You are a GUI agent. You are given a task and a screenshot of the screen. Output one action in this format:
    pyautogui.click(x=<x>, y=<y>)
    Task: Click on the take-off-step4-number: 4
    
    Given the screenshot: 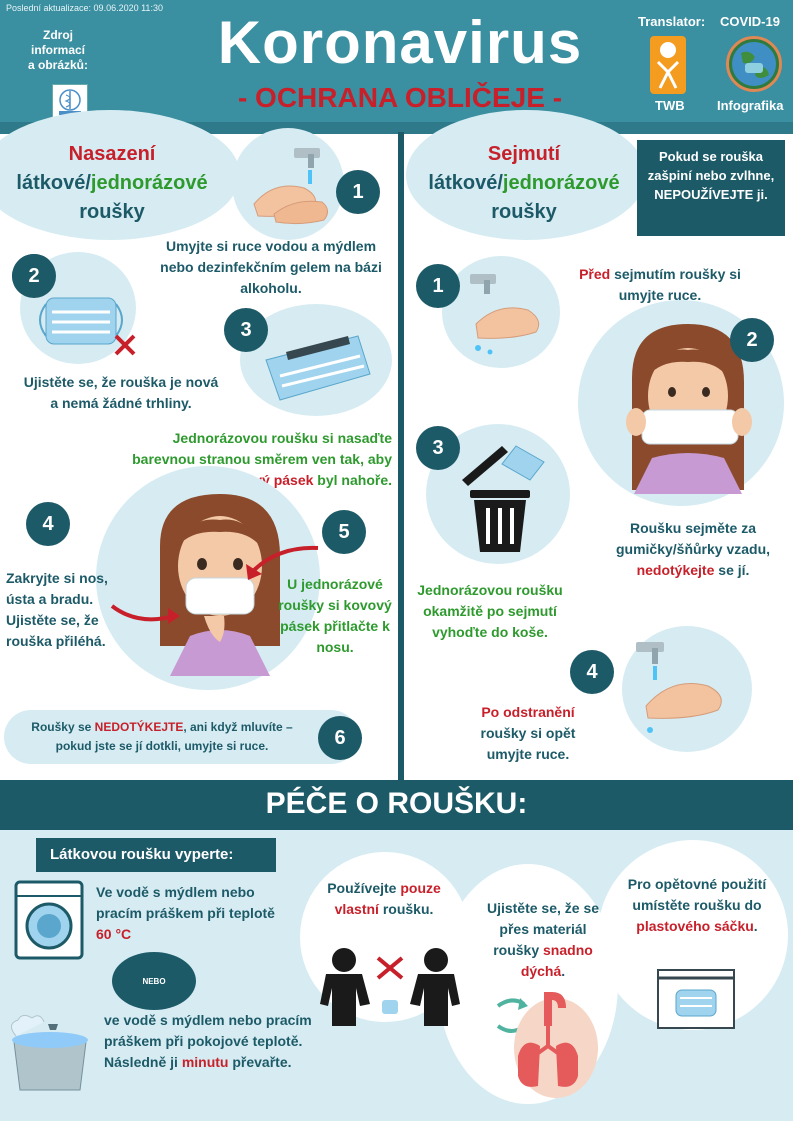 What is the action you would take?
    pyautogui.click(x=592, y=672)
    